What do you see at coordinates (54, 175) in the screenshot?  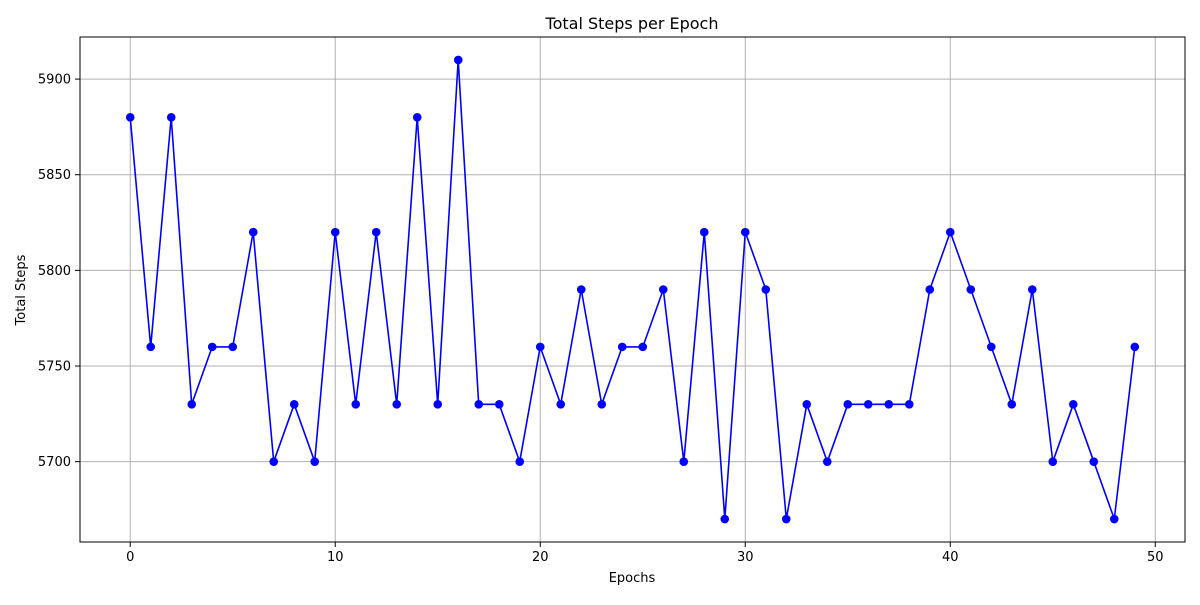 I see `y-tick-label: 5850` at bounding box center [54, 175].